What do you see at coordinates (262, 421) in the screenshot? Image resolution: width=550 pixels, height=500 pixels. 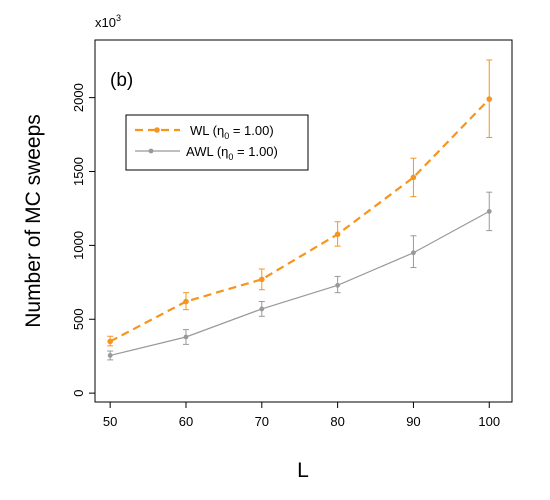 I see `x-tick-label: 70` at bounding box center [262, 421].